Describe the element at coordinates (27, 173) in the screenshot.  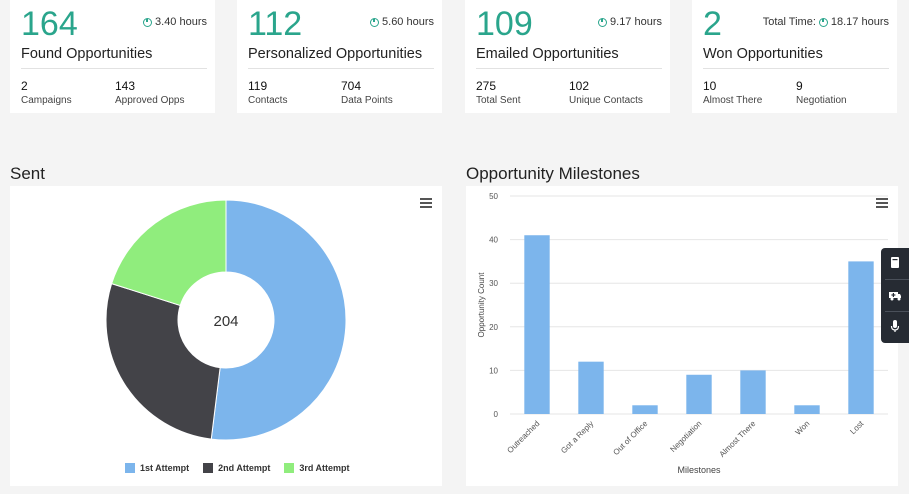
I see `sent-section-title: Sent` at that location.